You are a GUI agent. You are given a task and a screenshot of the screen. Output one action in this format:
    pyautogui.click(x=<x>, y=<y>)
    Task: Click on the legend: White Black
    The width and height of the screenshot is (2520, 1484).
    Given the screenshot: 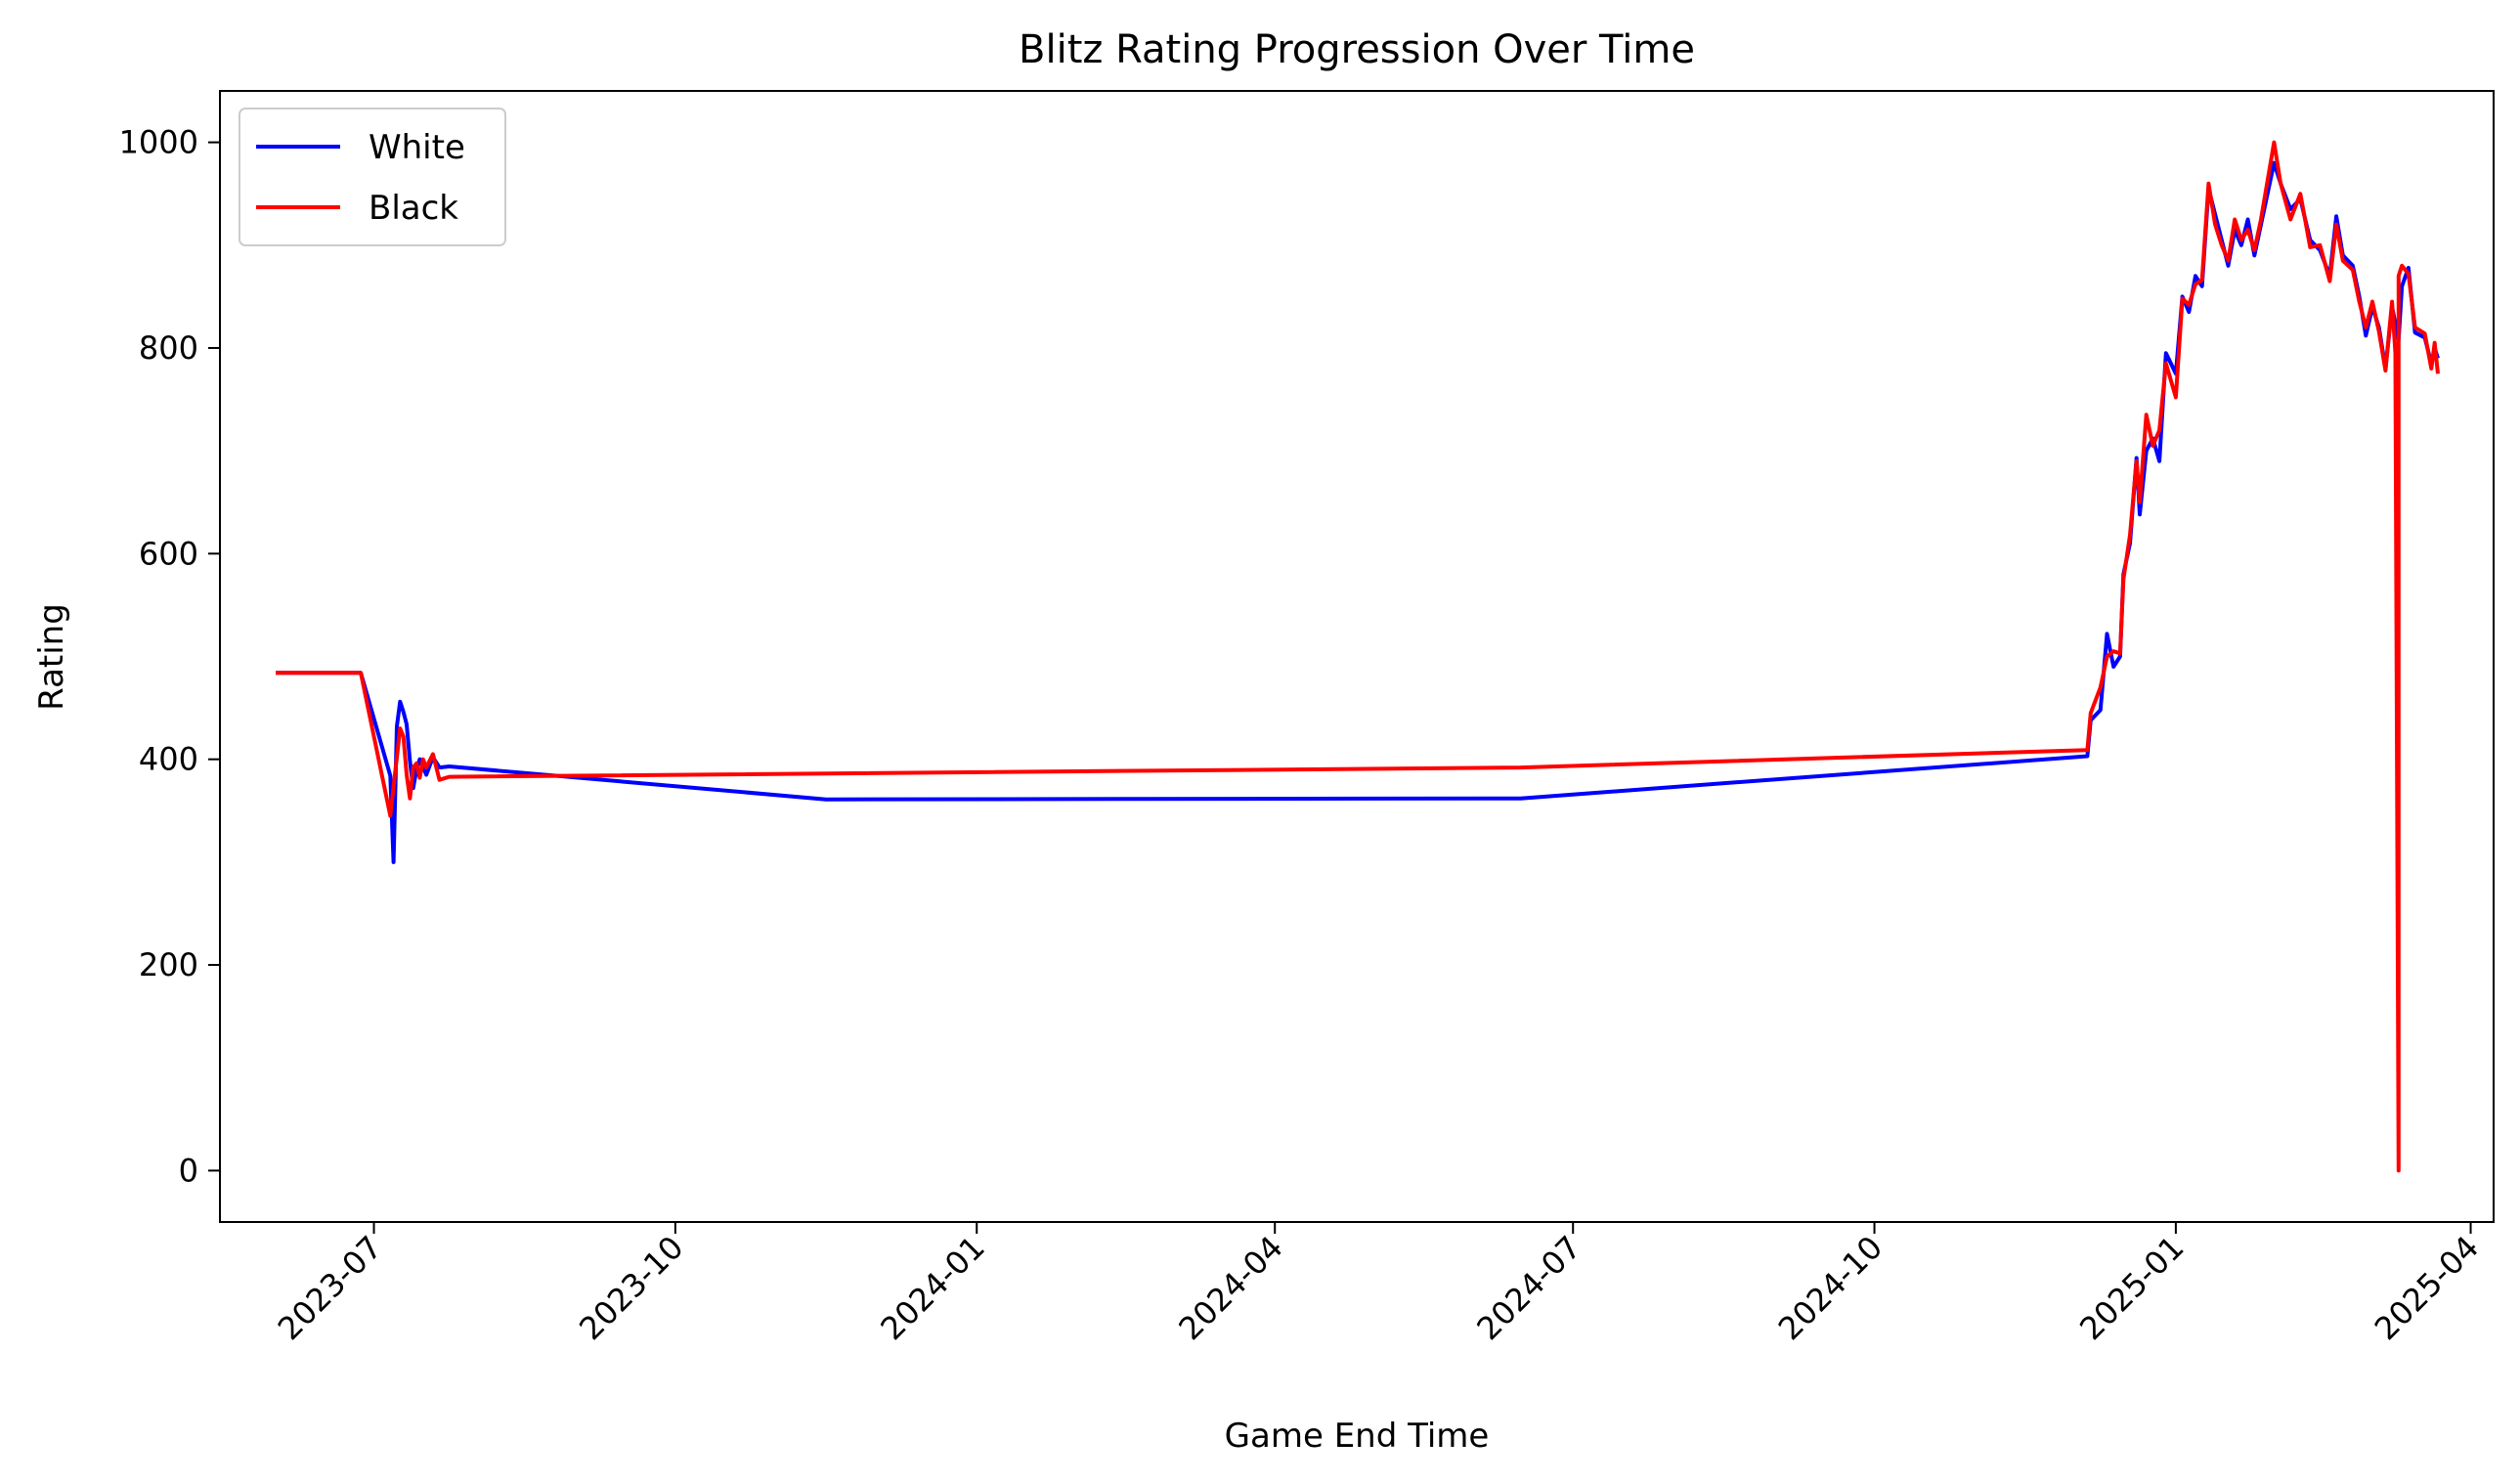 What is the action you would take?
    pyautogui.click(x=372, y=177)
    